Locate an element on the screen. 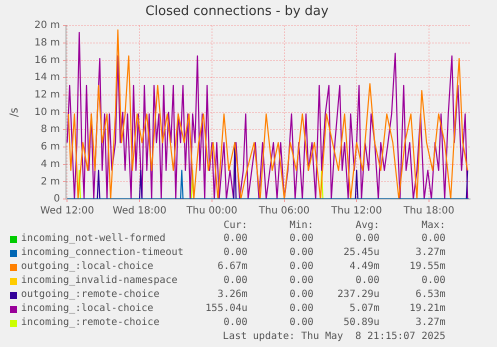  text: Last update: Thu May 8 21:15:07 2025 is located at coordinates (334, 336).